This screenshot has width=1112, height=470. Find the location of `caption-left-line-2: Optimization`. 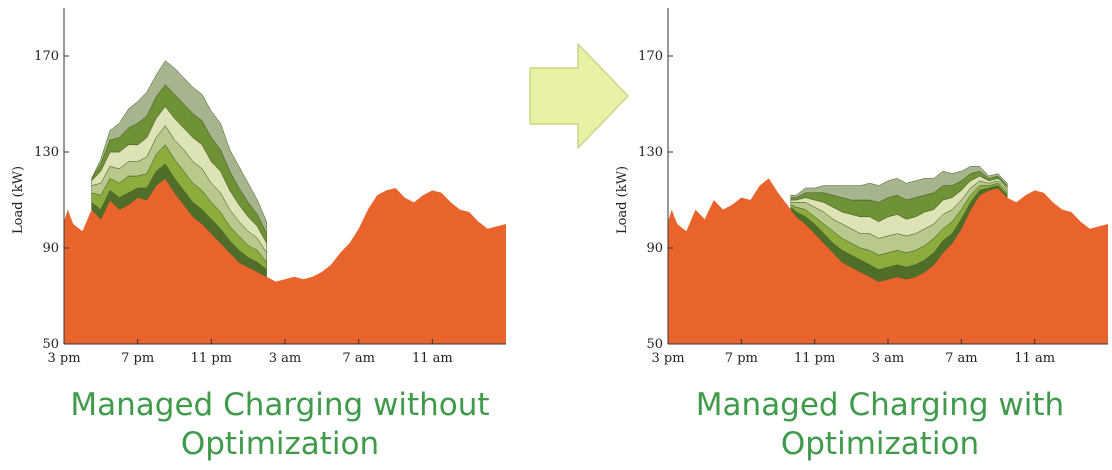

caption-left-line-2: Optimization is located at coordinates (280, 444).